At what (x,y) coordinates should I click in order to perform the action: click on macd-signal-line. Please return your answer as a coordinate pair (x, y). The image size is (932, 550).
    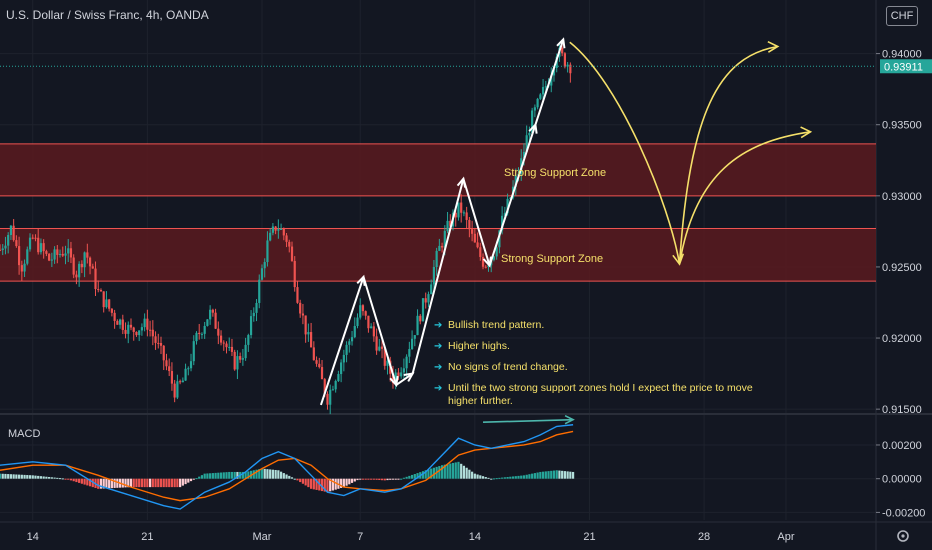
    Looking at the image, I should click on (287, 466).